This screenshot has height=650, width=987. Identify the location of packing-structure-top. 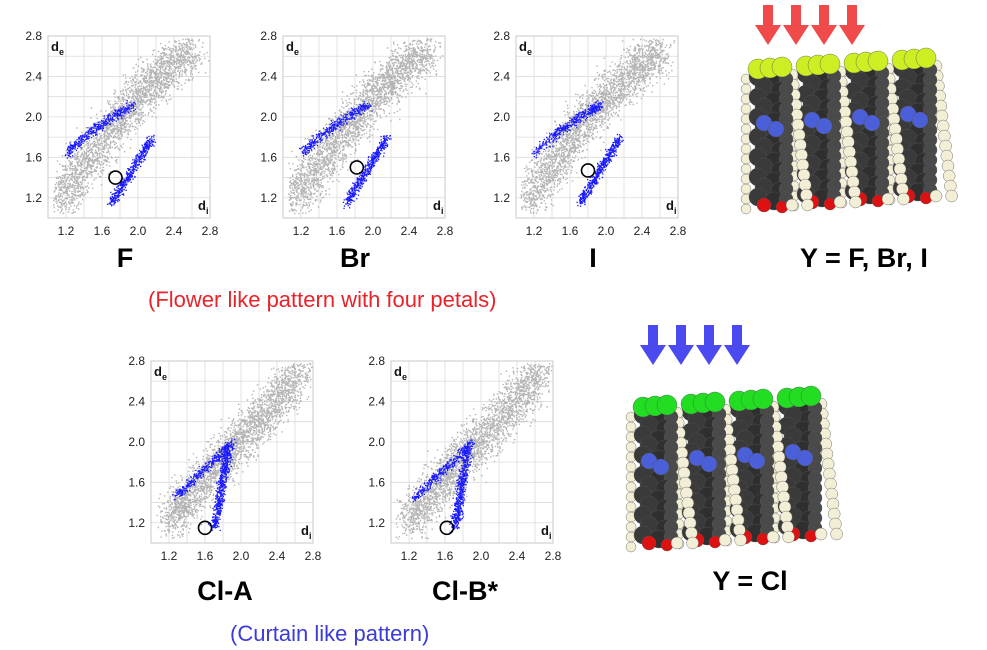
(860, 120).